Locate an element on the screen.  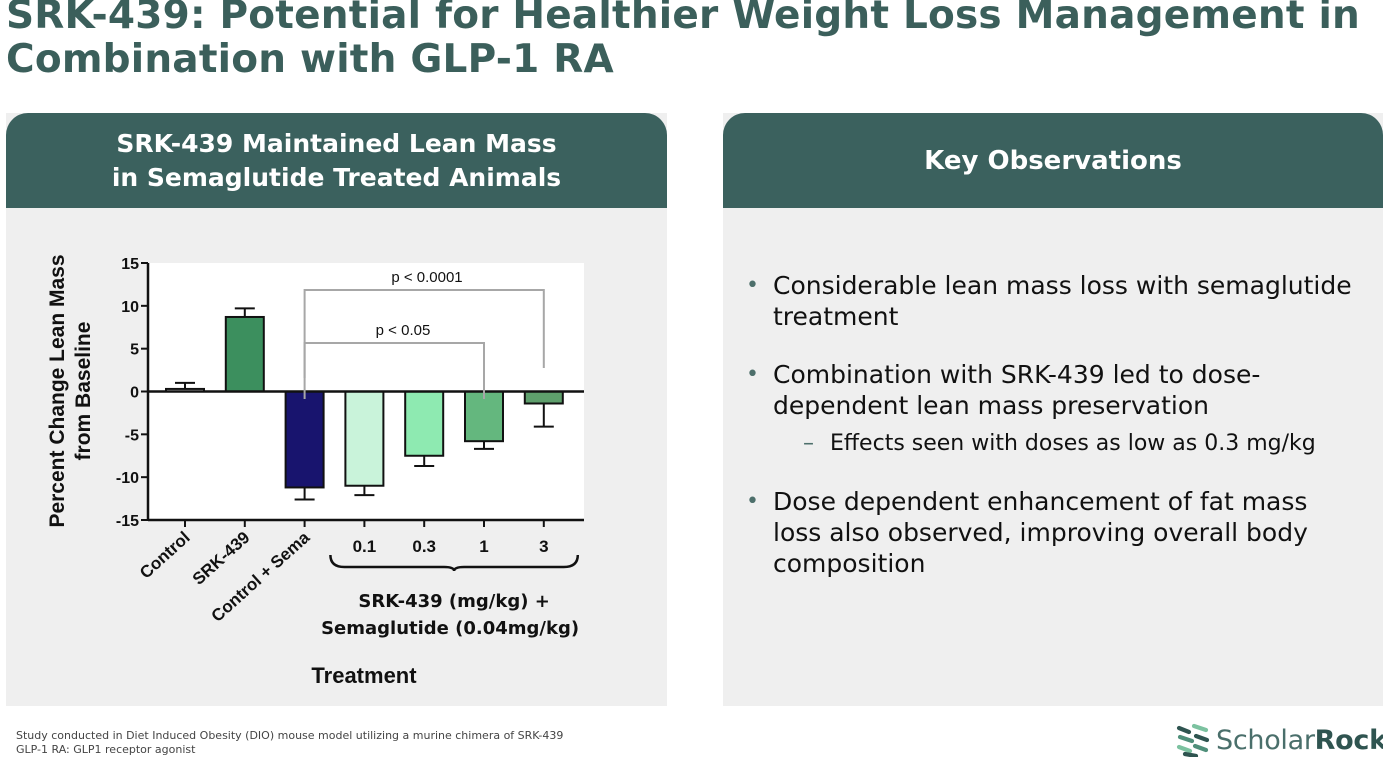
y-axis-title-line1: Percent Change Lean Mass is located at coordinates (57, 390).